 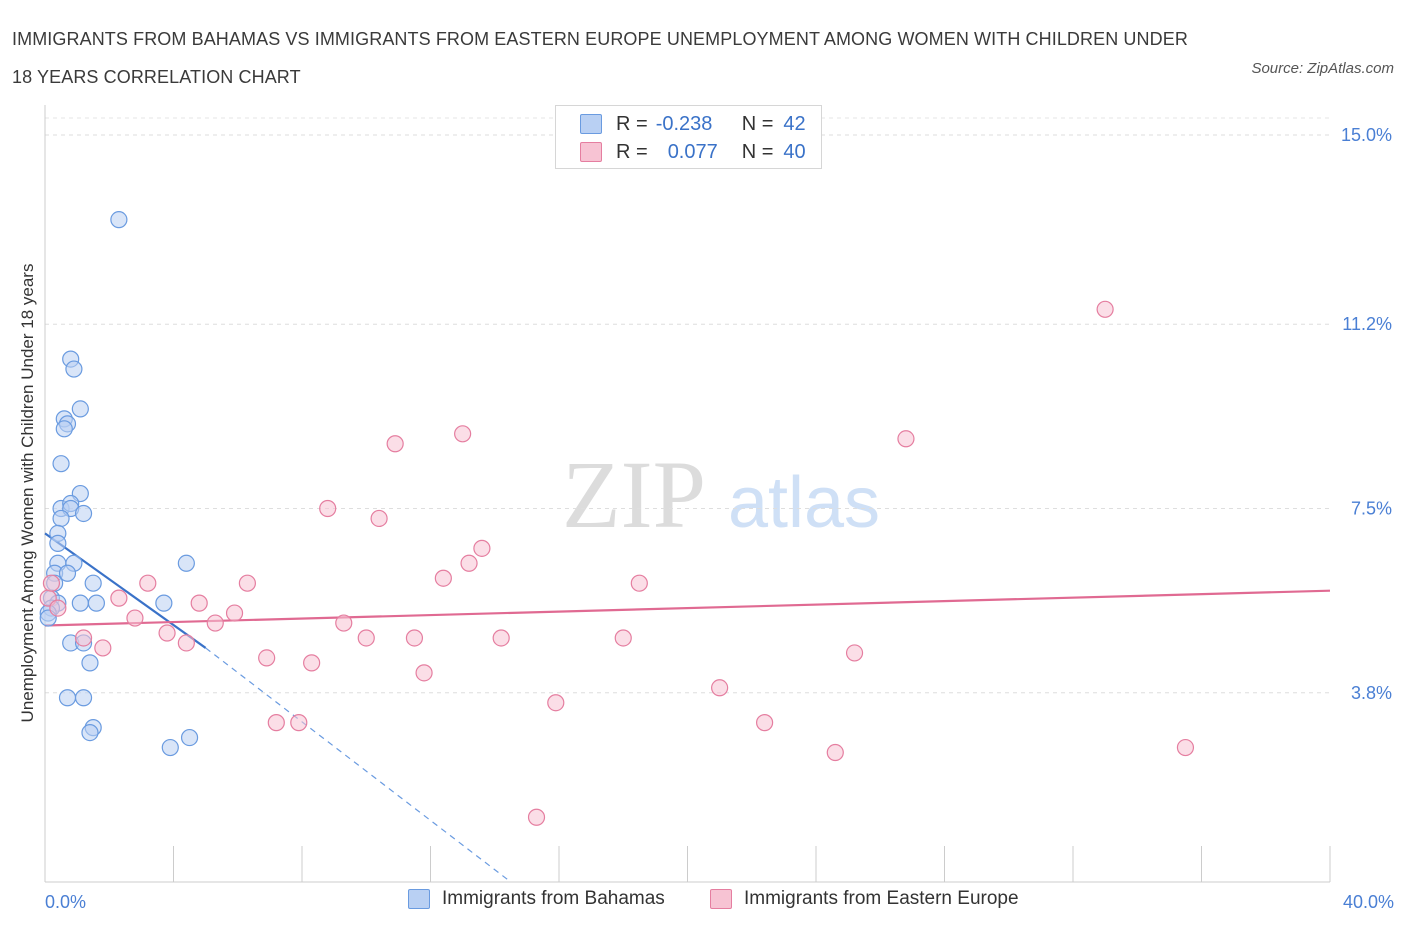 I want to click on series-legend-eastern-europe: Immigrants from Eastern Europe, so click(x=864, y=899).